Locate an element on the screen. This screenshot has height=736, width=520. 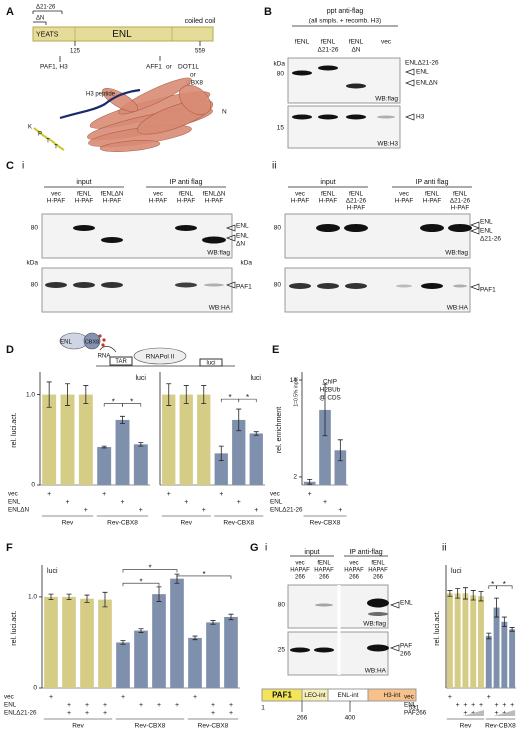
label: i is located at coordinates (266, 548).